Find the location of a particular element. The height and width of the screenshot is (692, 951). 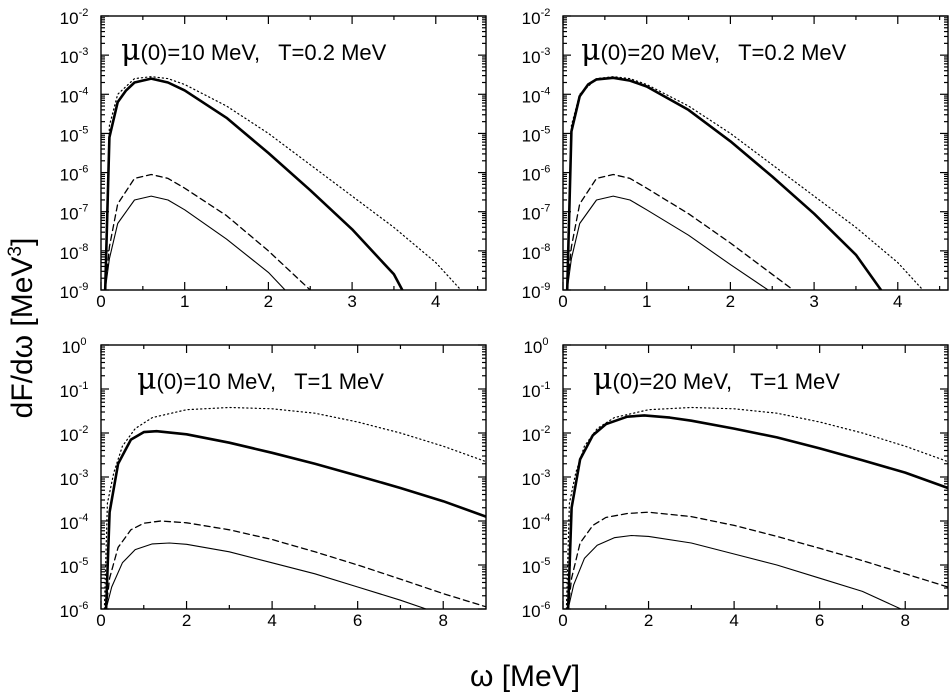

panel-title: μ(0)=20 MeV, T=1 MeV is located at coordinates (716, 379).